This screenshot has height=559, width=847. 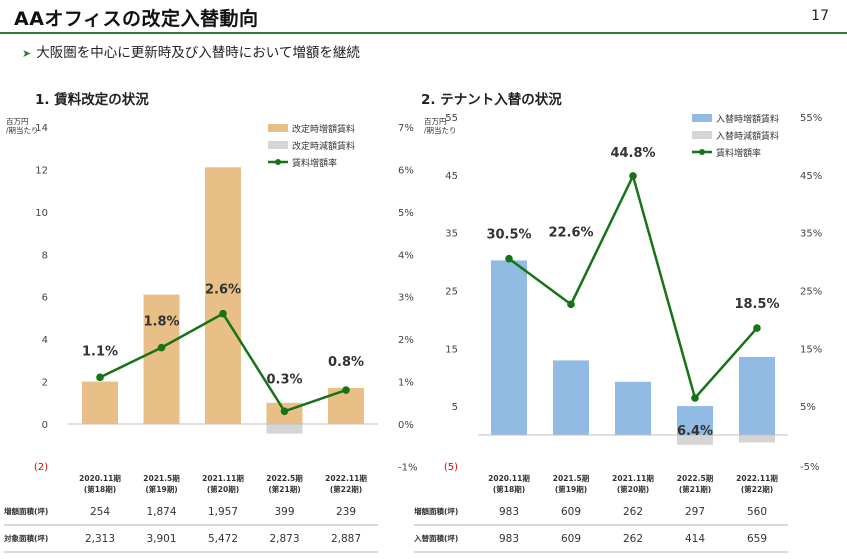 I want to click on chart2-table-cell: 297, so click(x=695, y=512).